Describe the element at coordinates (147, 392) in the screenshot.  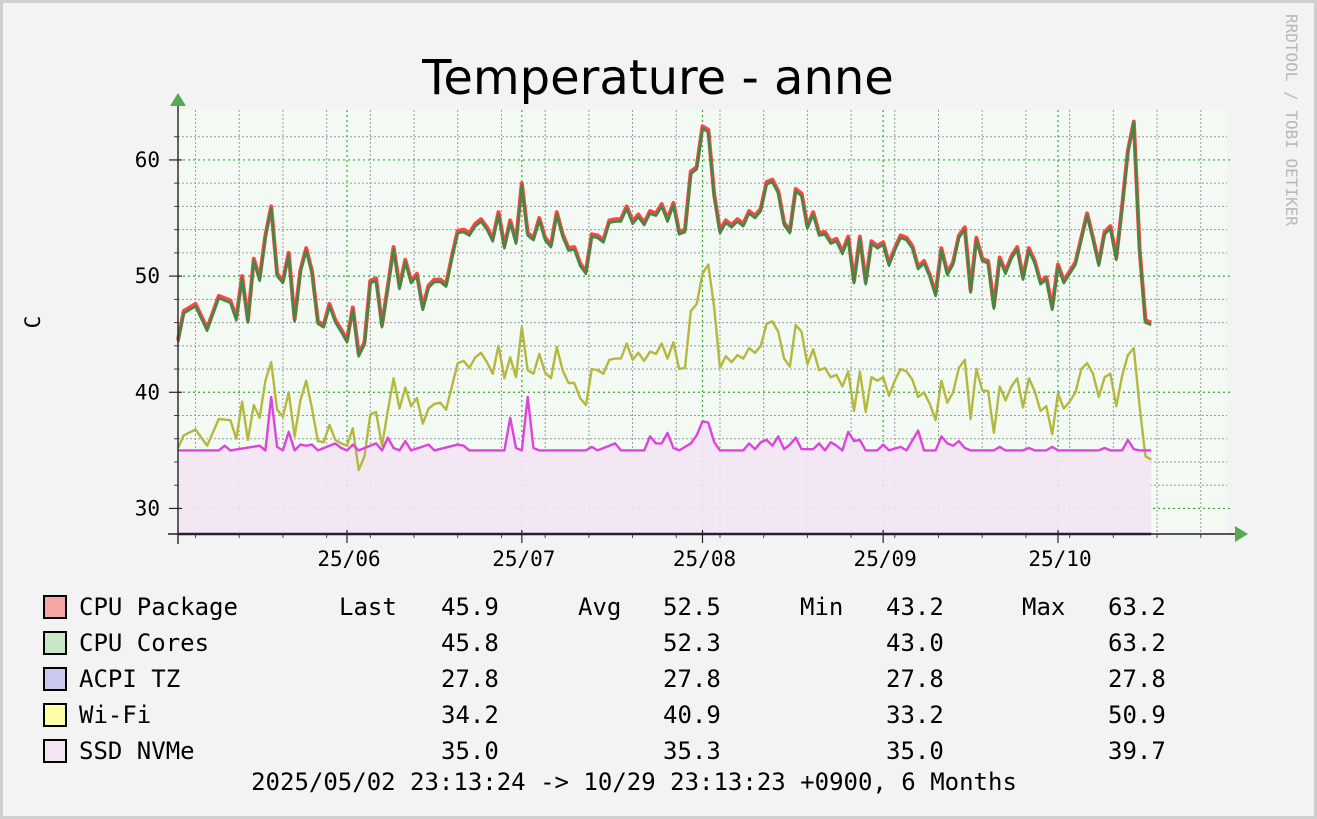
I see `y-tick-label: 40` at that location.